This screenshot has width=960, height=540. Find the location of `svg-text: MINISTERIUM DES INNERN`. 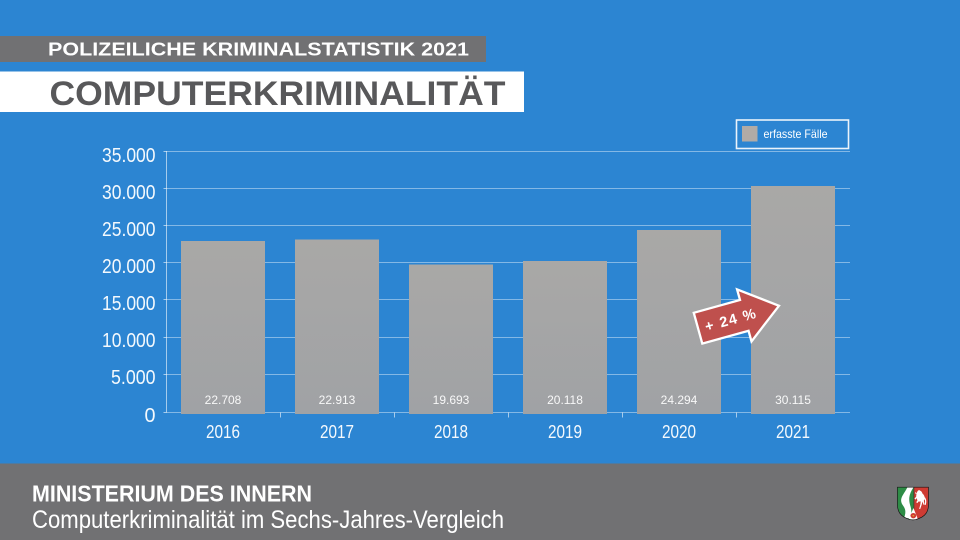

svg-text: MINISTERIUM DES INNERN is located at coordinates (172, 494).